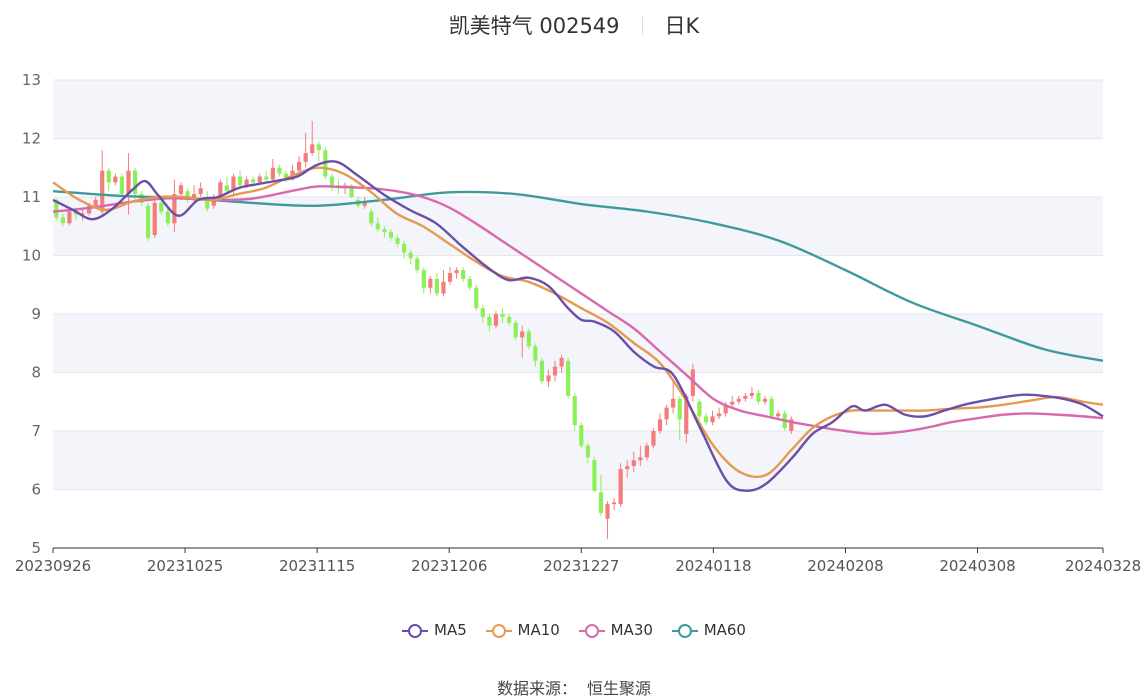 Image resolution: width=1148 pixels, height=699 pixels. I want to click on y-tick-label: 11, so click(31, 197).